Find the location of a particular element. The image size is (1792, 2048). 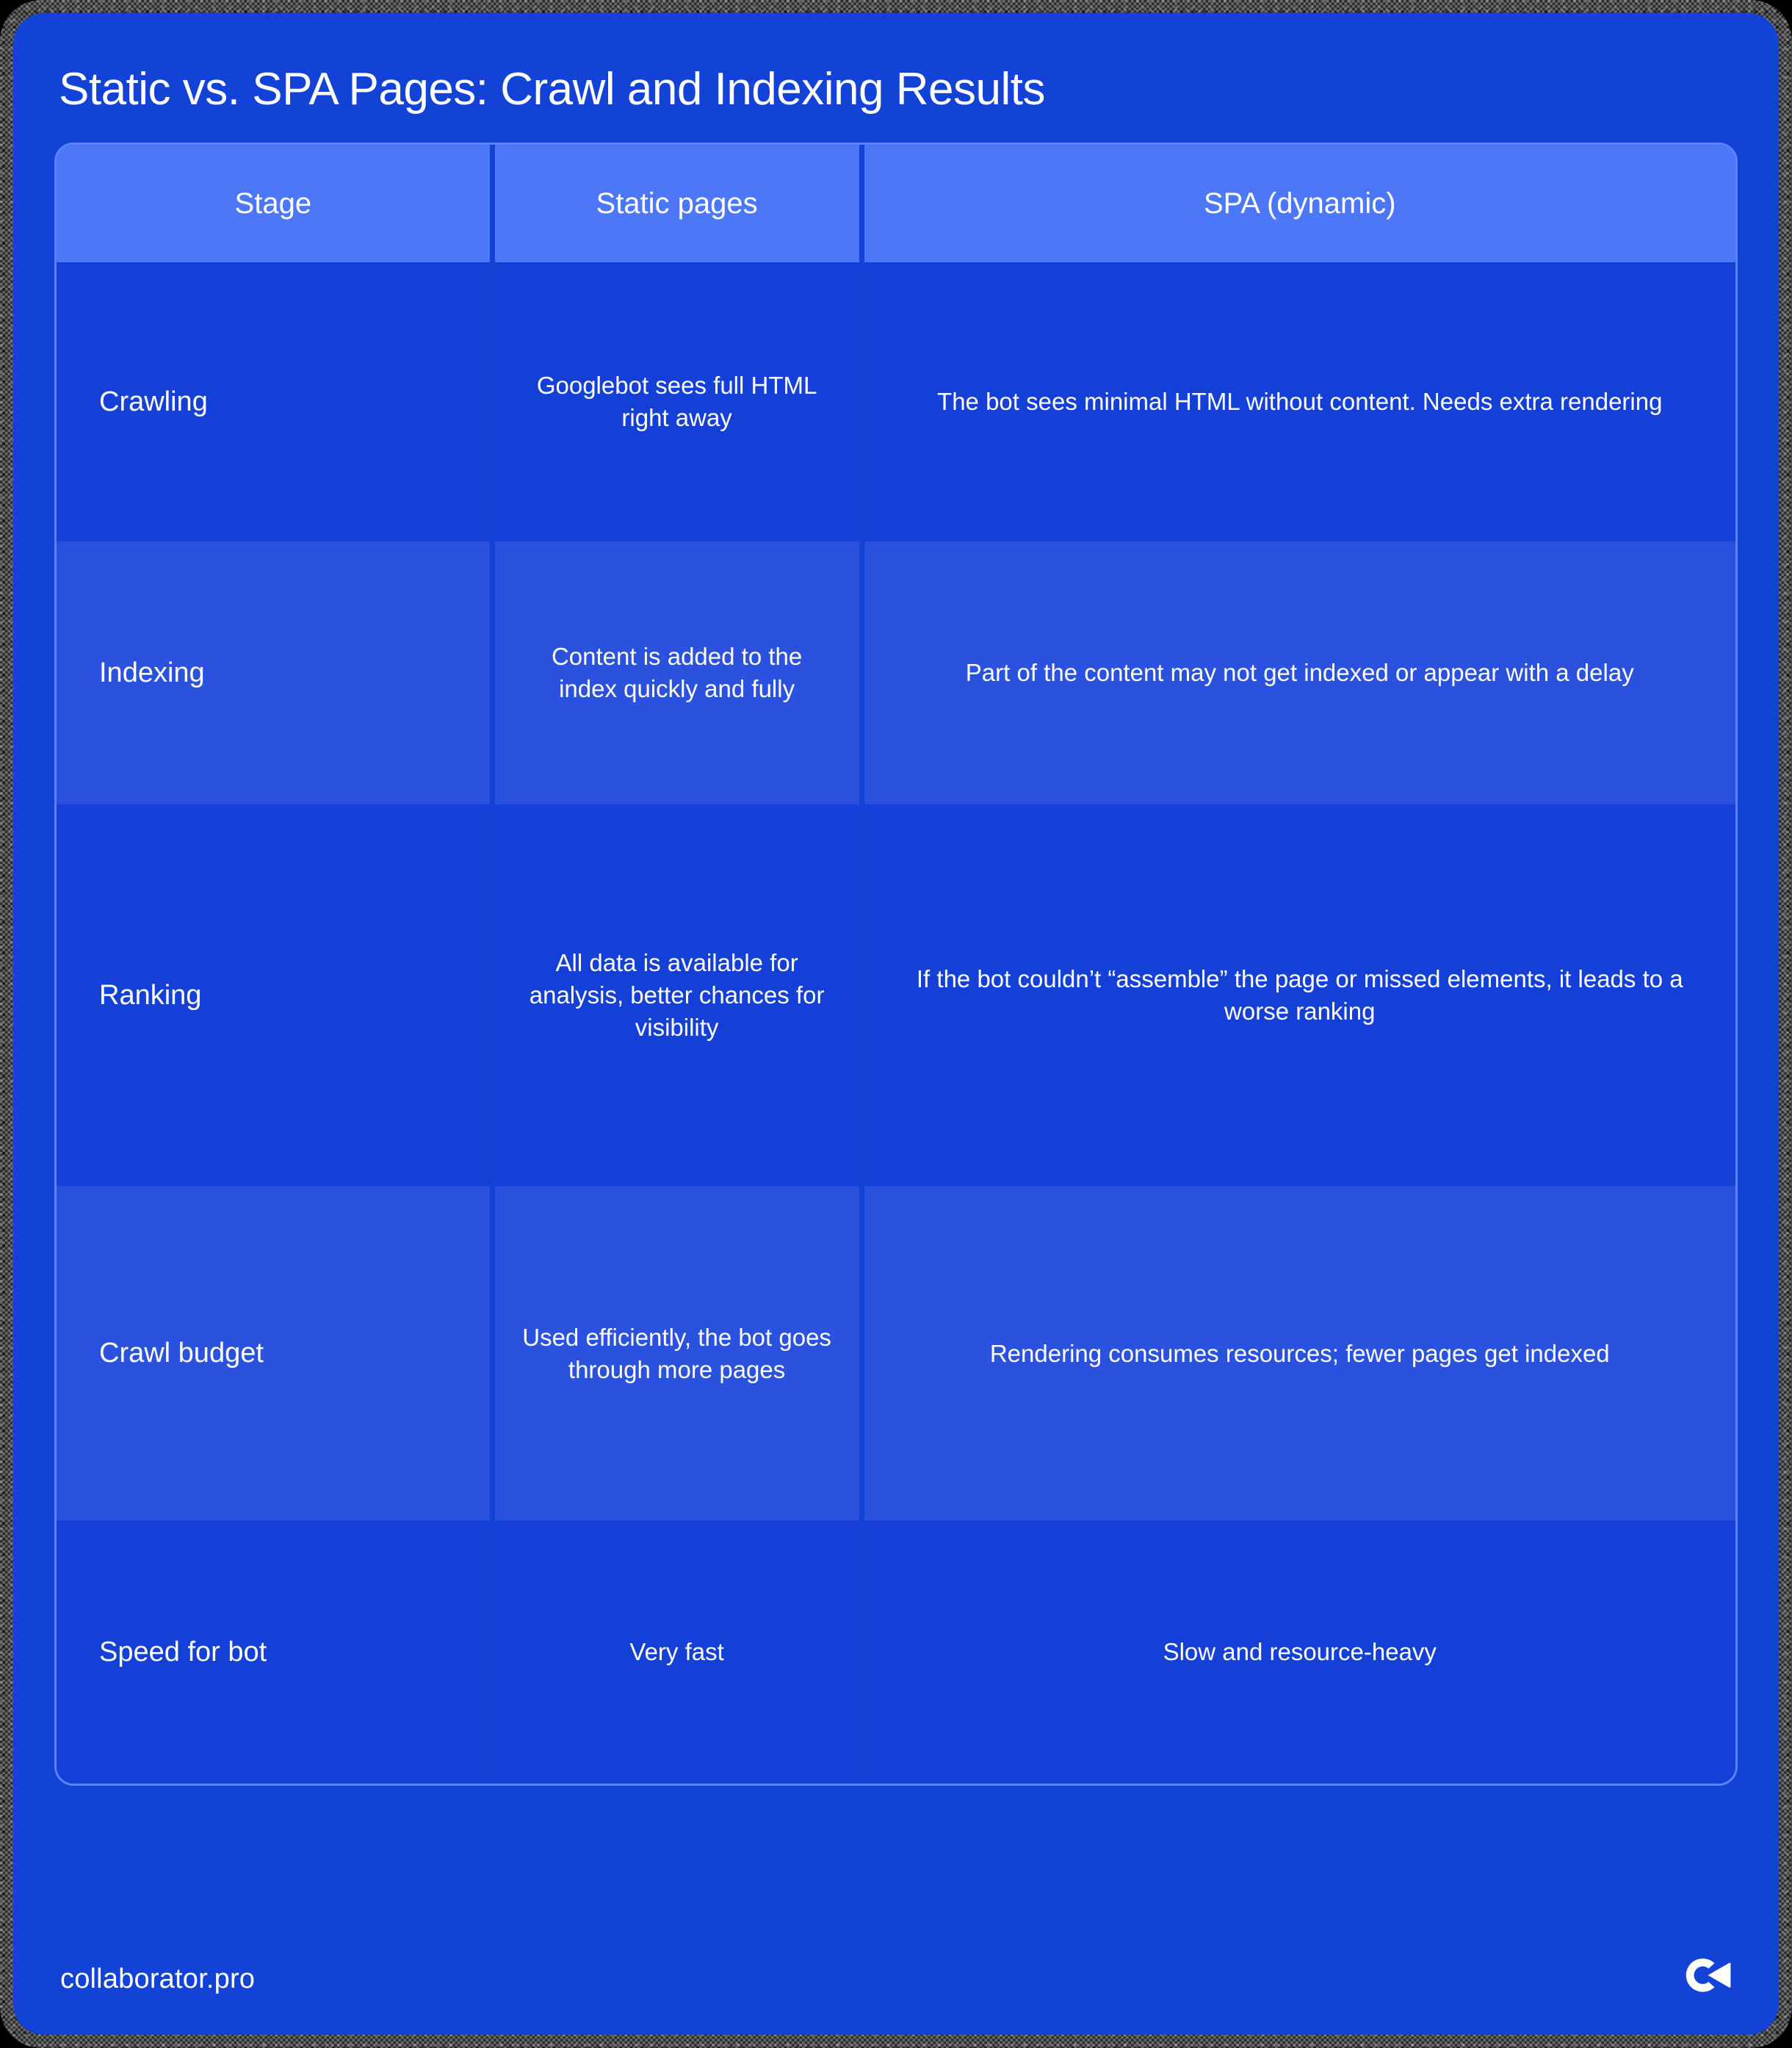

cell-spa-dynamic: Slow and resource-heavy is located at coordinates (1299, 1652).